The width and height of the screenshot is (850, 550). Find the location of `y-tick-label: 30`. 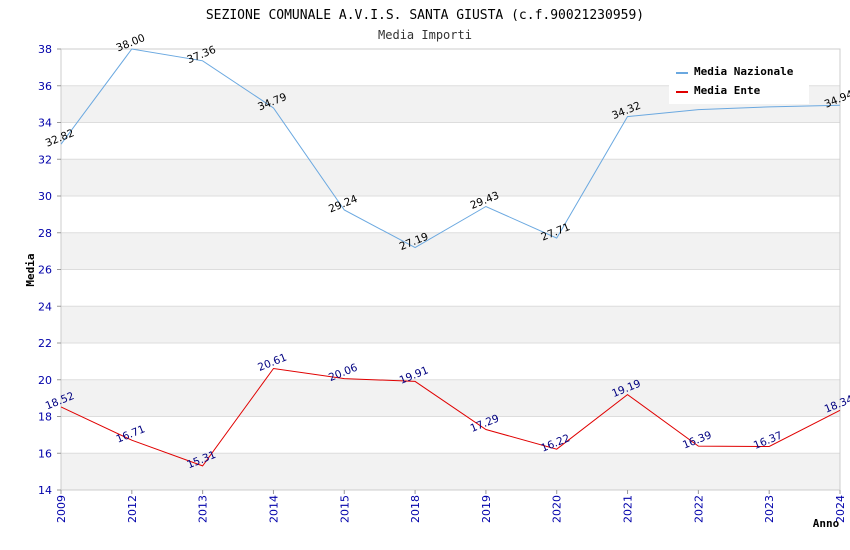

y-tick-label: 30 is located at coordinates (45, 196).